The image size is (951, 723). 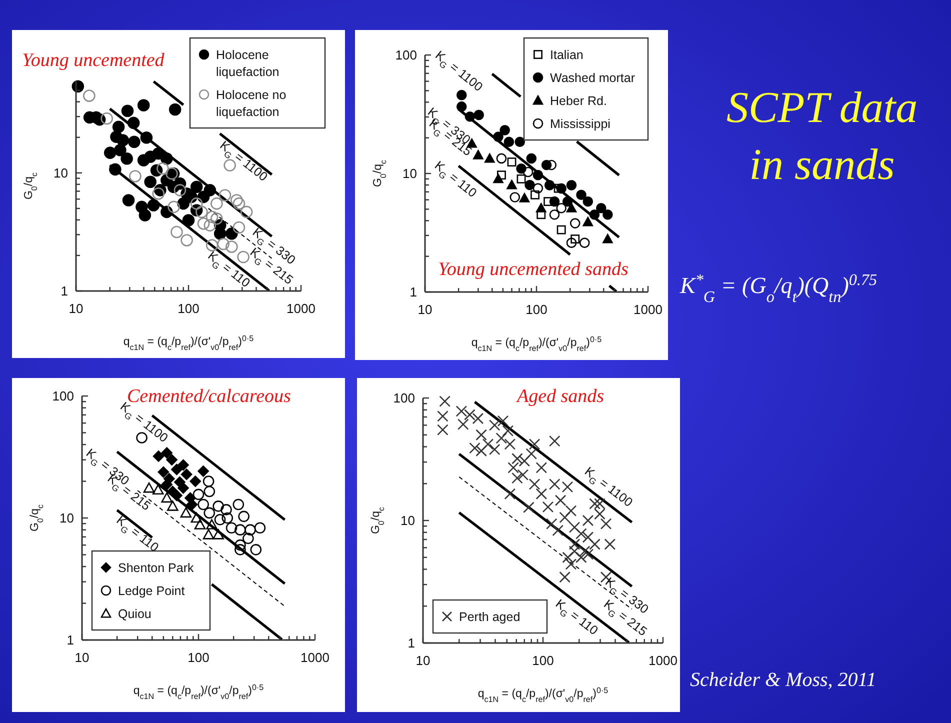 I want to click on chart-title: Cemented/calcareous, so click(x=209, y=396).